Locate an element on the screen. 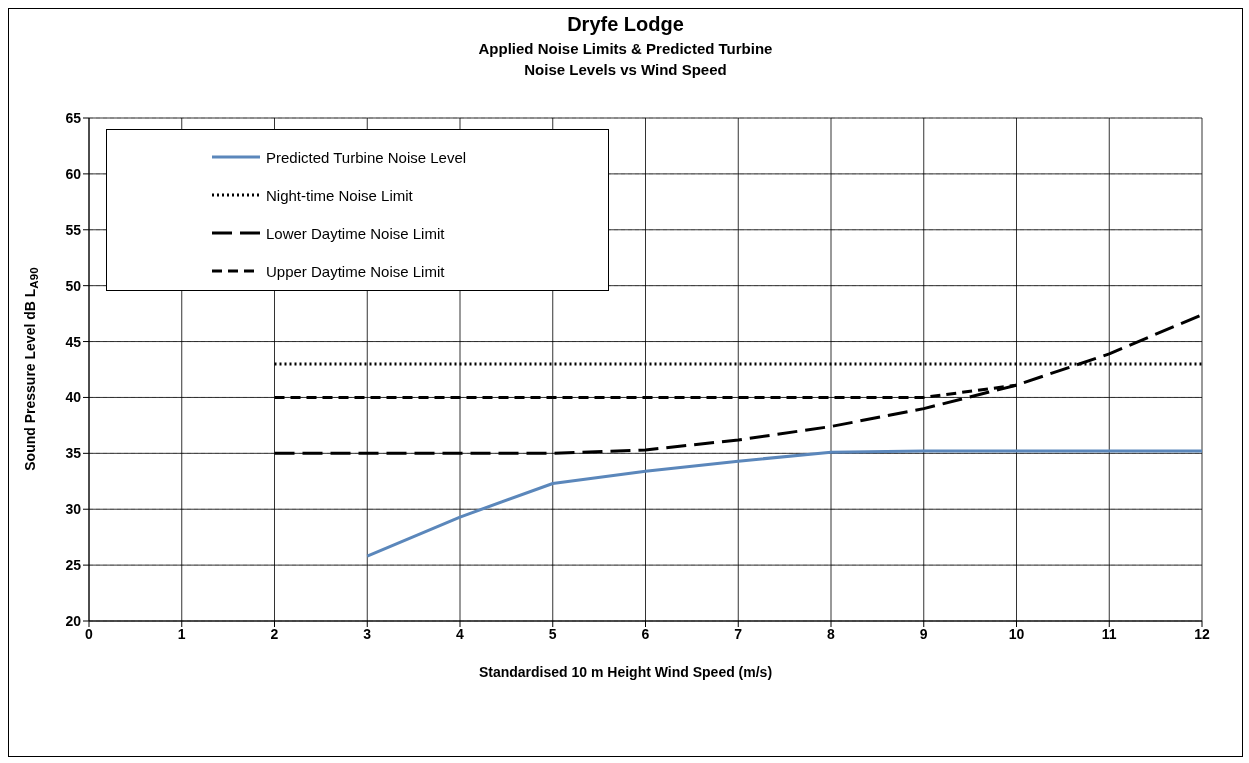  y-tick-label: 20 is located at coordinates (73, 621).